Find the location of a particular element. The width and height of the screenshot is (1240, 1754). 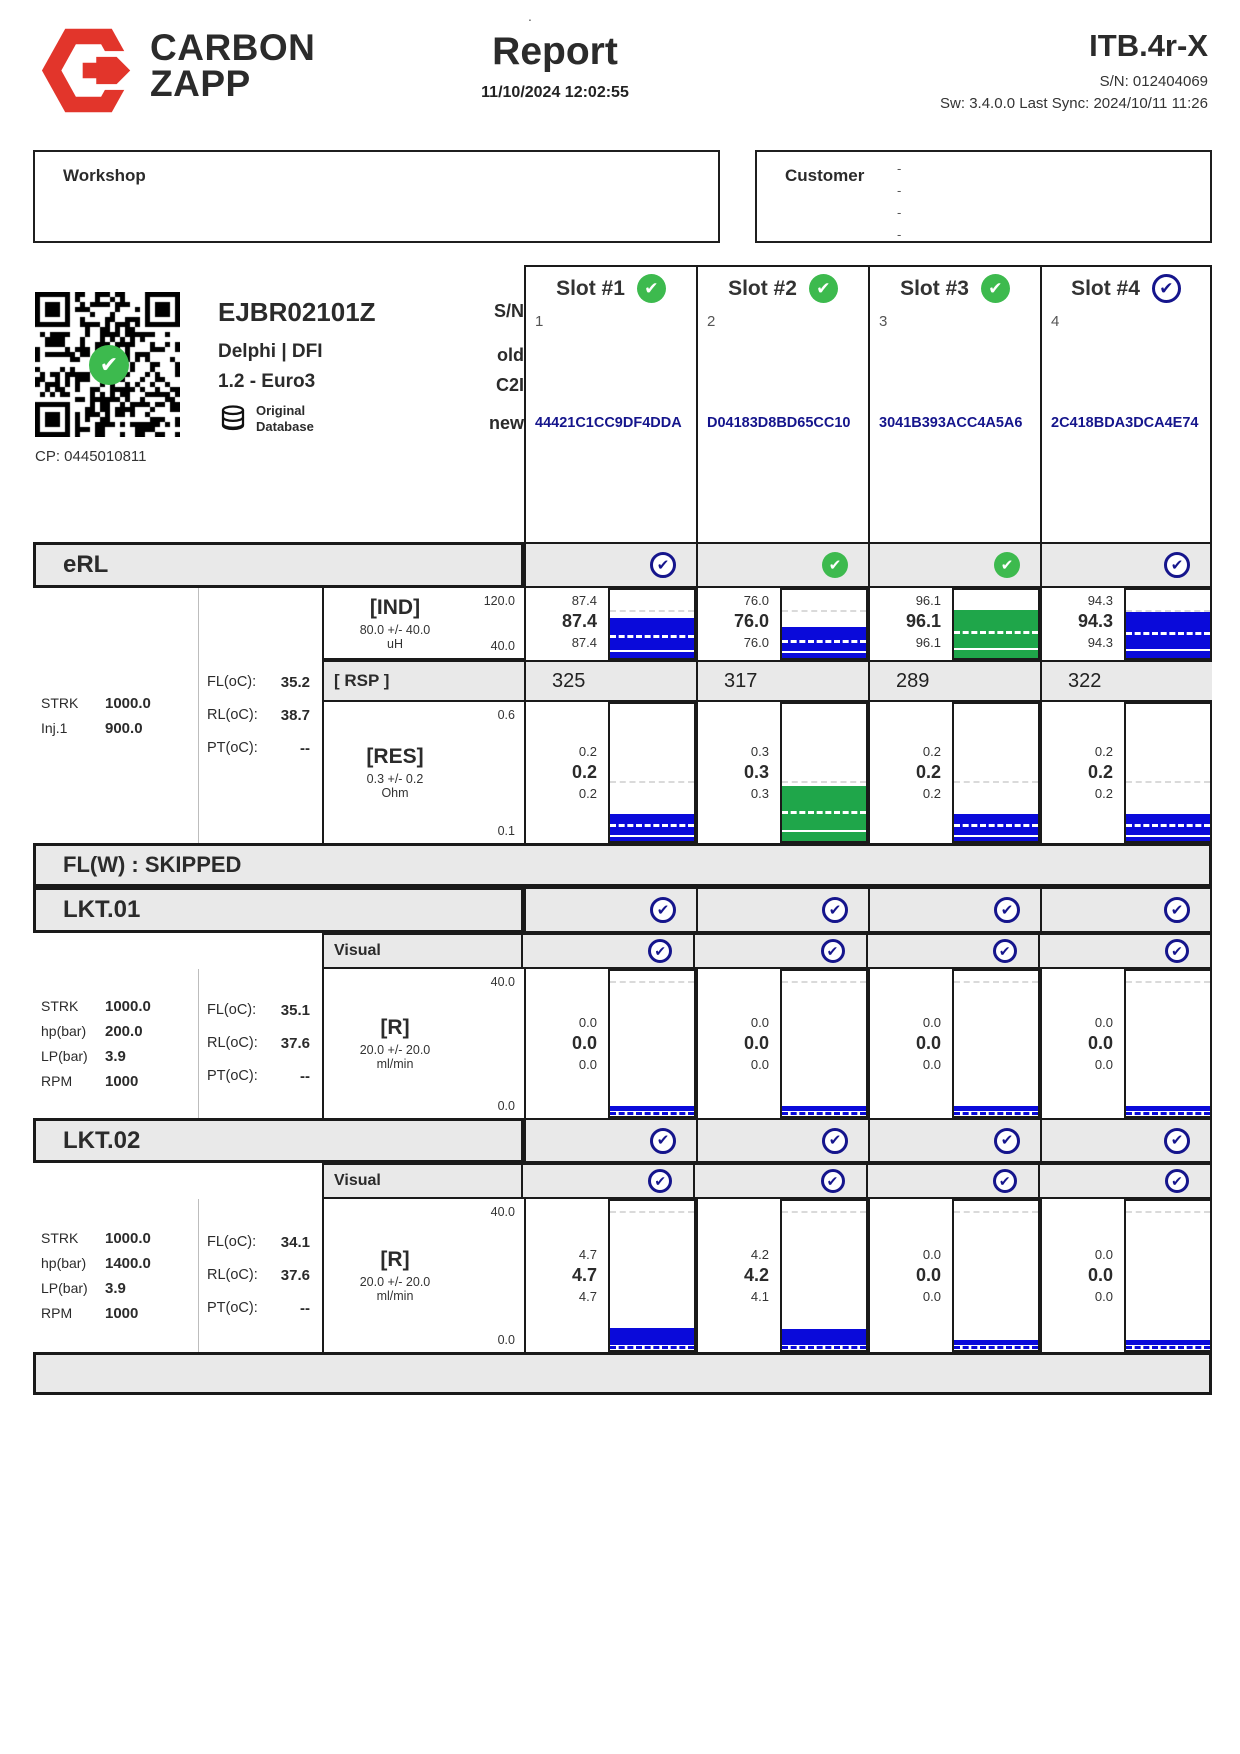

r-label: [R] is located at coordinates (395, 1259).